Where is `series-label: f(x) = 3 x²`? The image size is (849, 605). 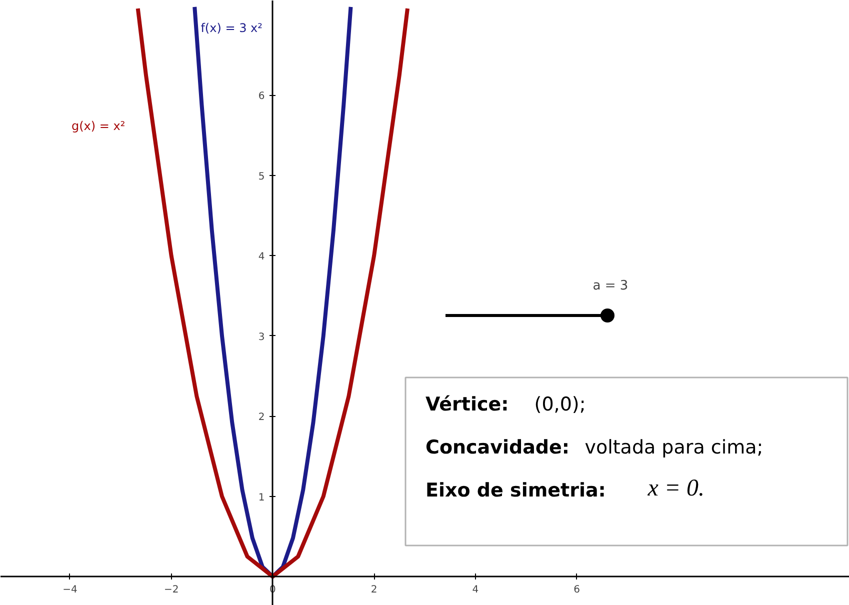 series-label: f(x) = 3 x² is located at coordinates (231, 28).